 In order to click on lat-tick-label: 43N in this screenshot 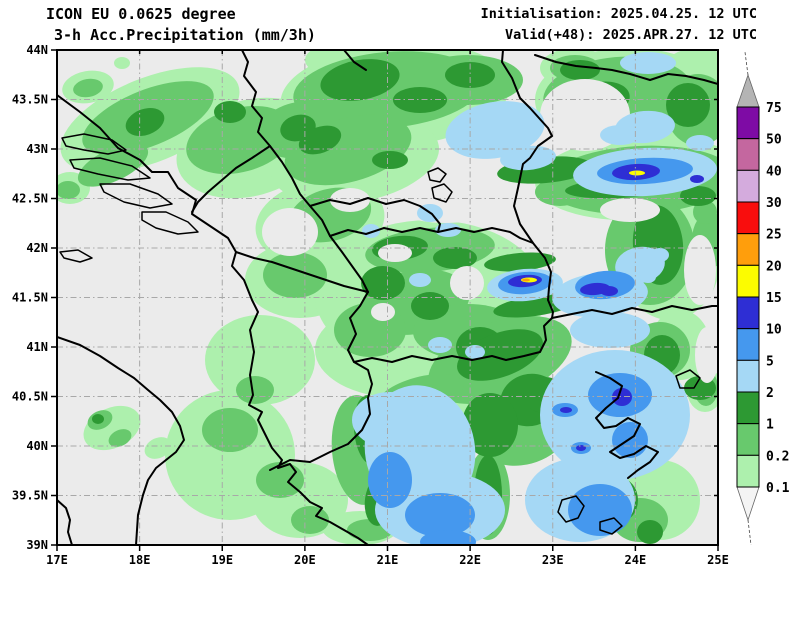, I will do `click(37, 149)`.